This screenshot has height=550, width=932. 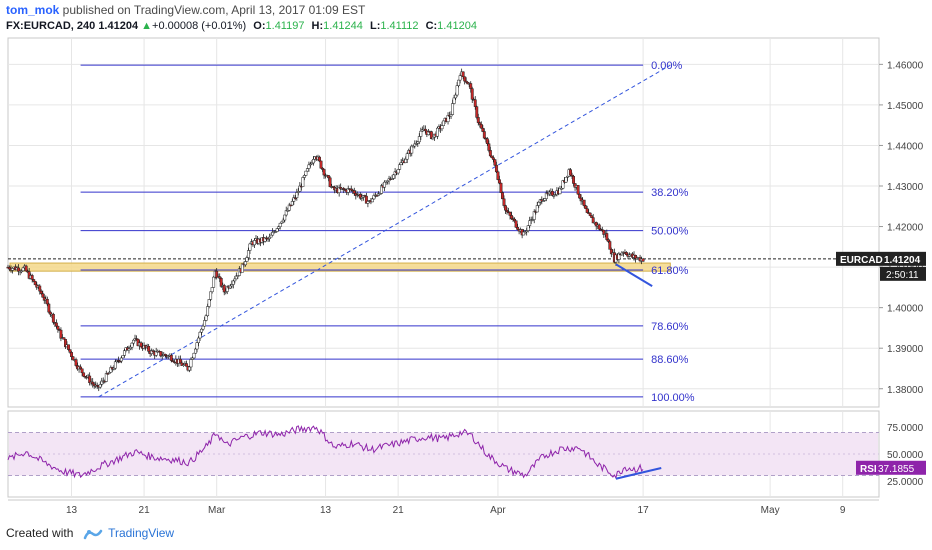 What do you see at coordinates (905, 146) in the screenshot?
I see `price-tick-label: 1.44000` at bounding box center [905, 146].